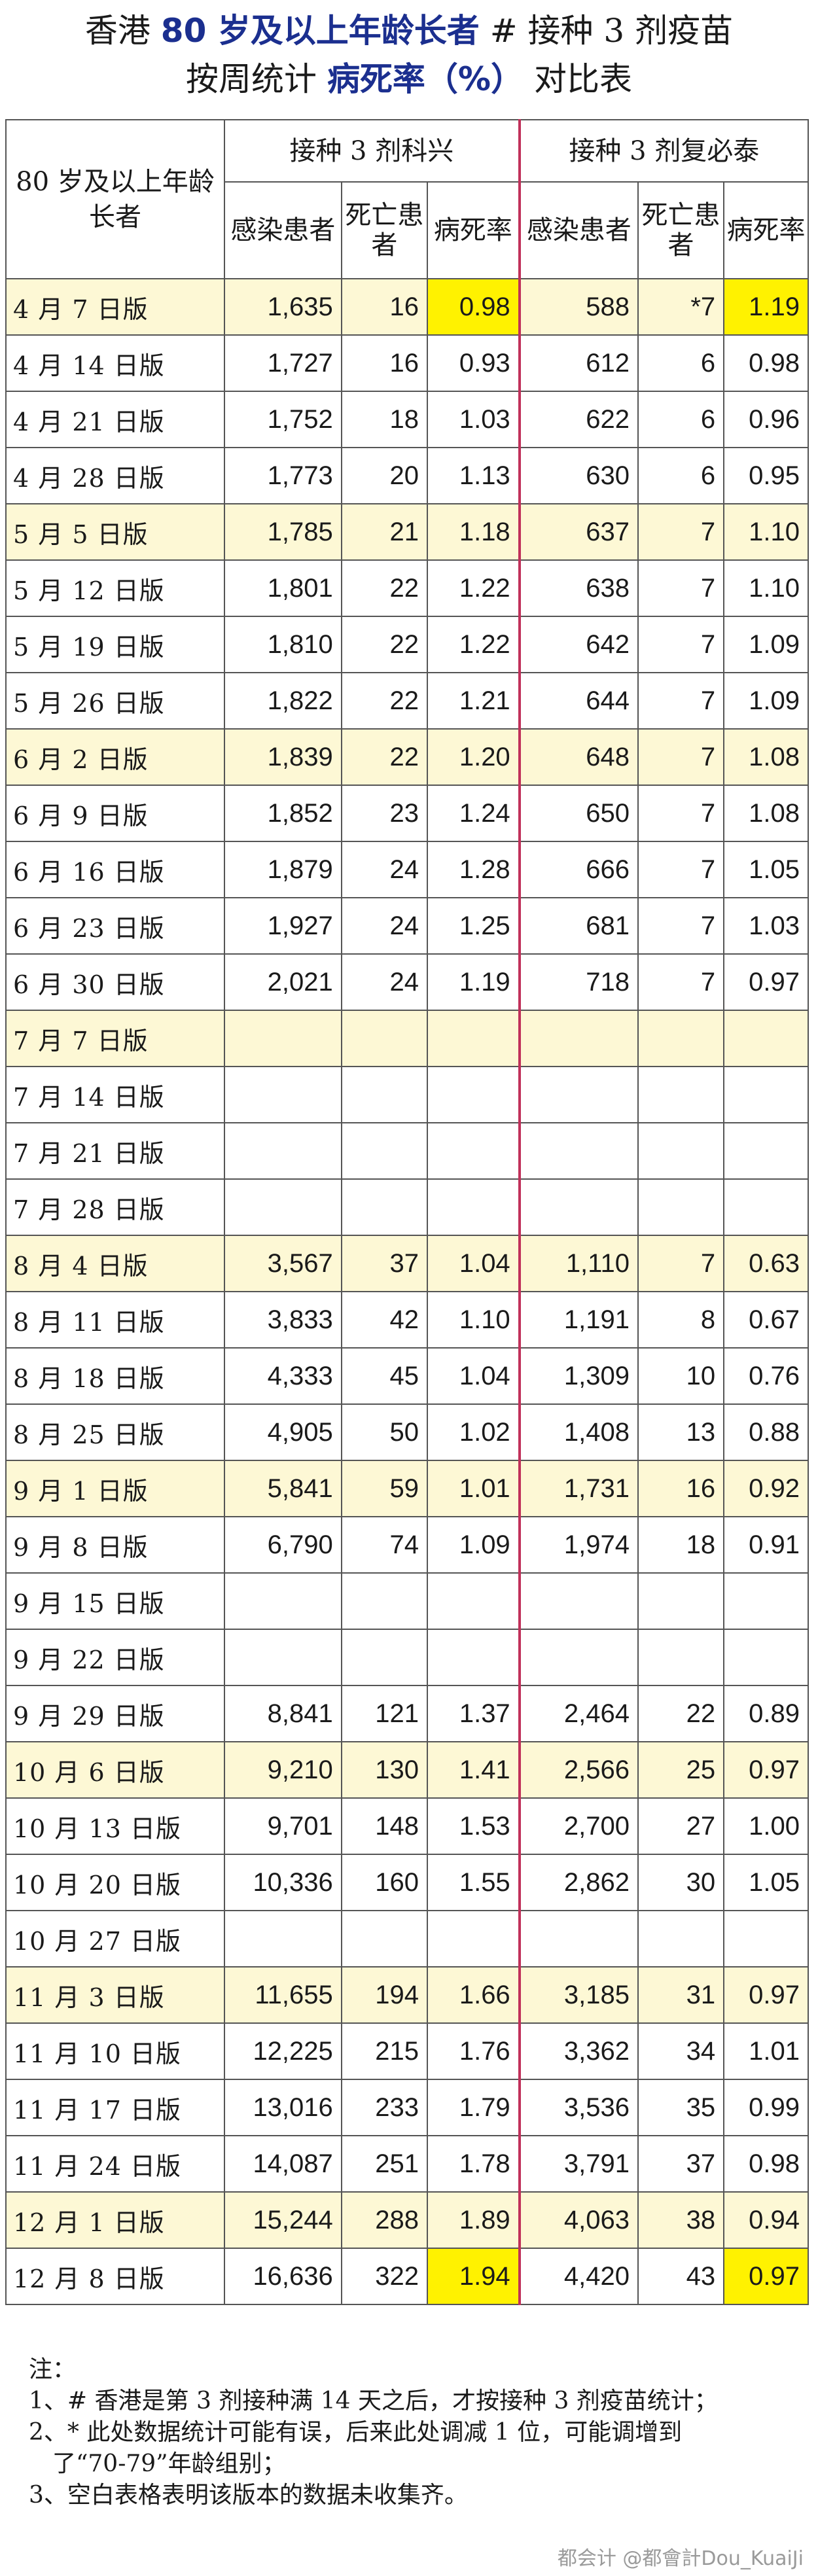 This screenshot has height=2576, width=818. What do you see at coordinates (282, 757) in the screenshot?
I see `sinovac-infected-cell: 1,839` at bounding box center [282, 757].